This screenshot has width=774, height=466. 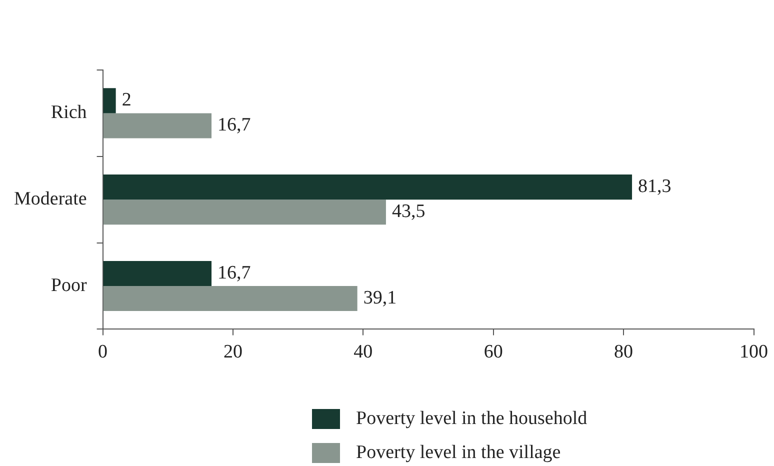 What do you see at coordinates (127, 100) in the screenshot?
I see `data-label: 2` at bounding box center [127, 100].